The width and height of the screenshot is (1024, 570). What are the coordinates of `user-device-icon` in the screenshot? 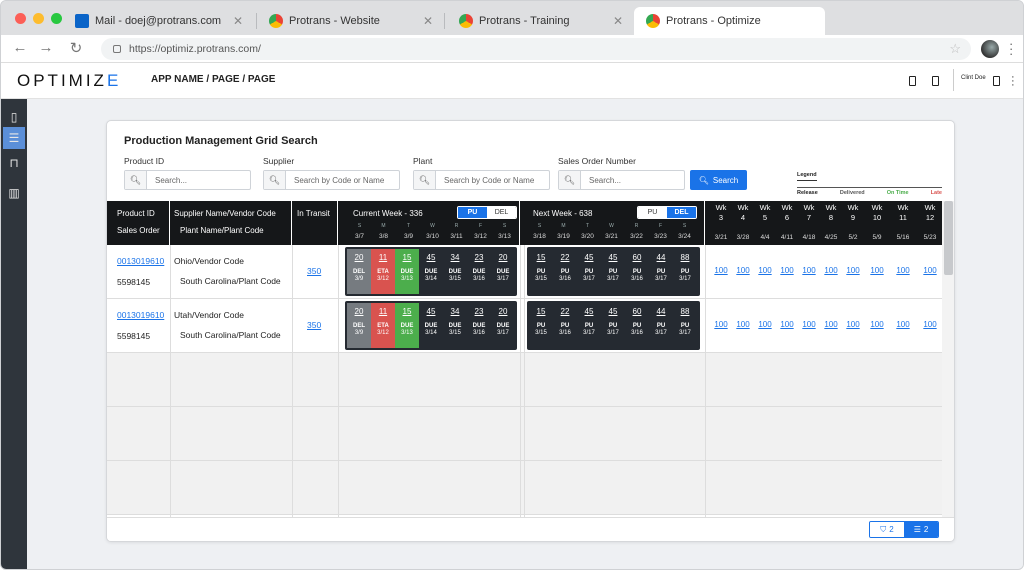 It's located at (996, 81).